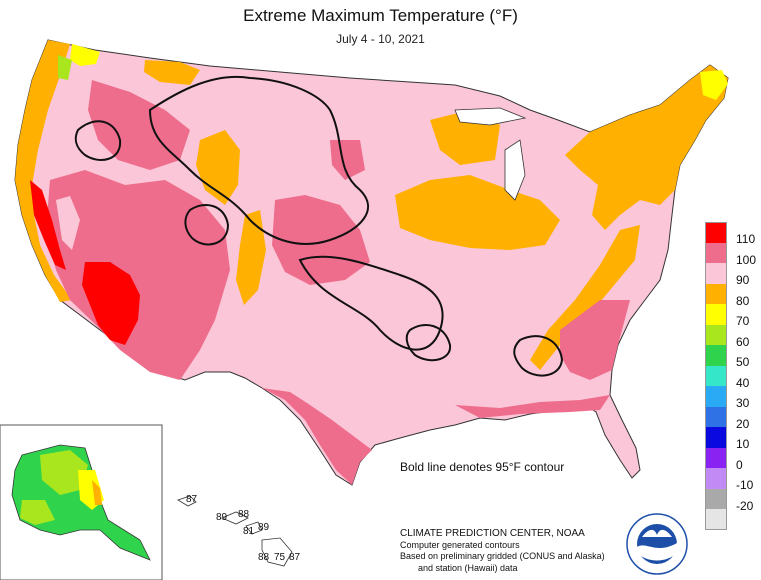 Image resolution: width=761 pixels, height=580 pixels. Describe the element at coordinates (595, 340) in the screenshot. I see `southeast-100s` at that location.